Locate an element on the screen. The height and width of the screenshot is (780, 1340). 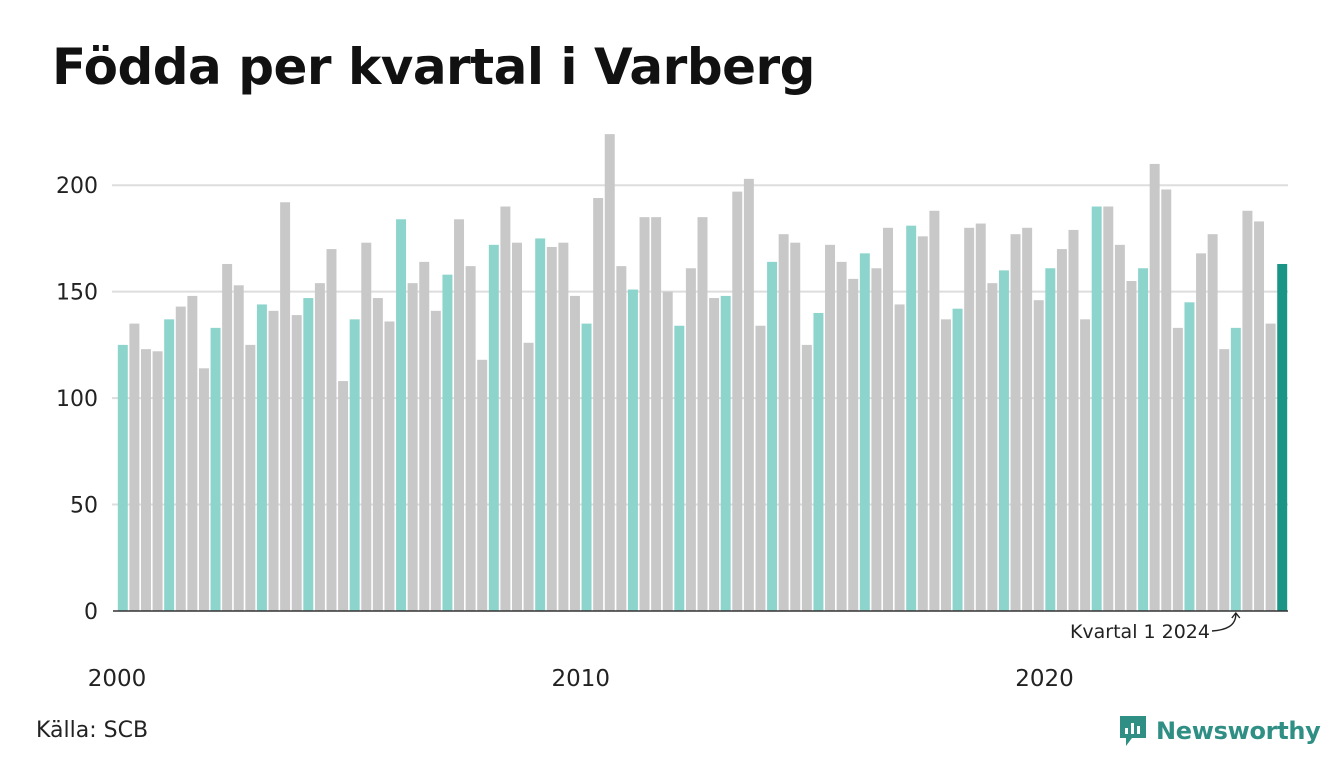
y-tick-label: 100 is located at coordinates (77, 399).